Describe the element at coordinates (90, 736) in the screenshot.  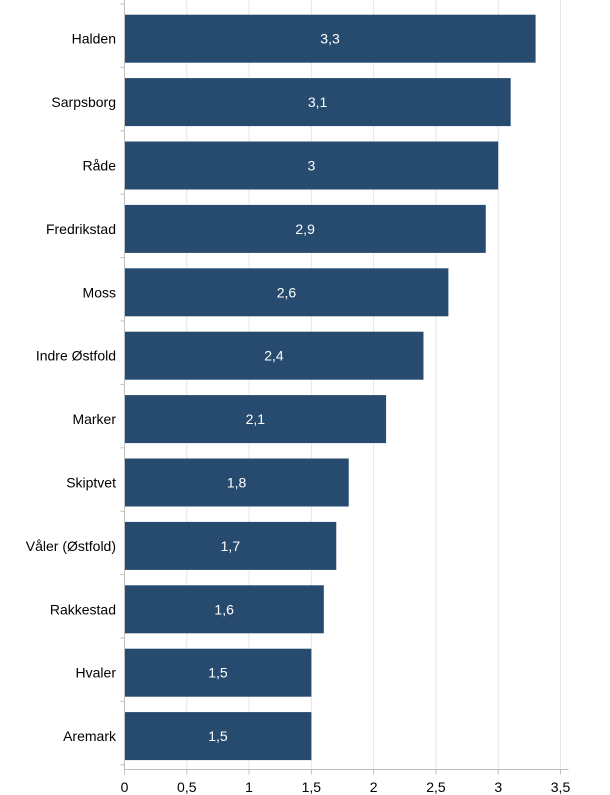
I see `category-label-12: Aremark` at that location.